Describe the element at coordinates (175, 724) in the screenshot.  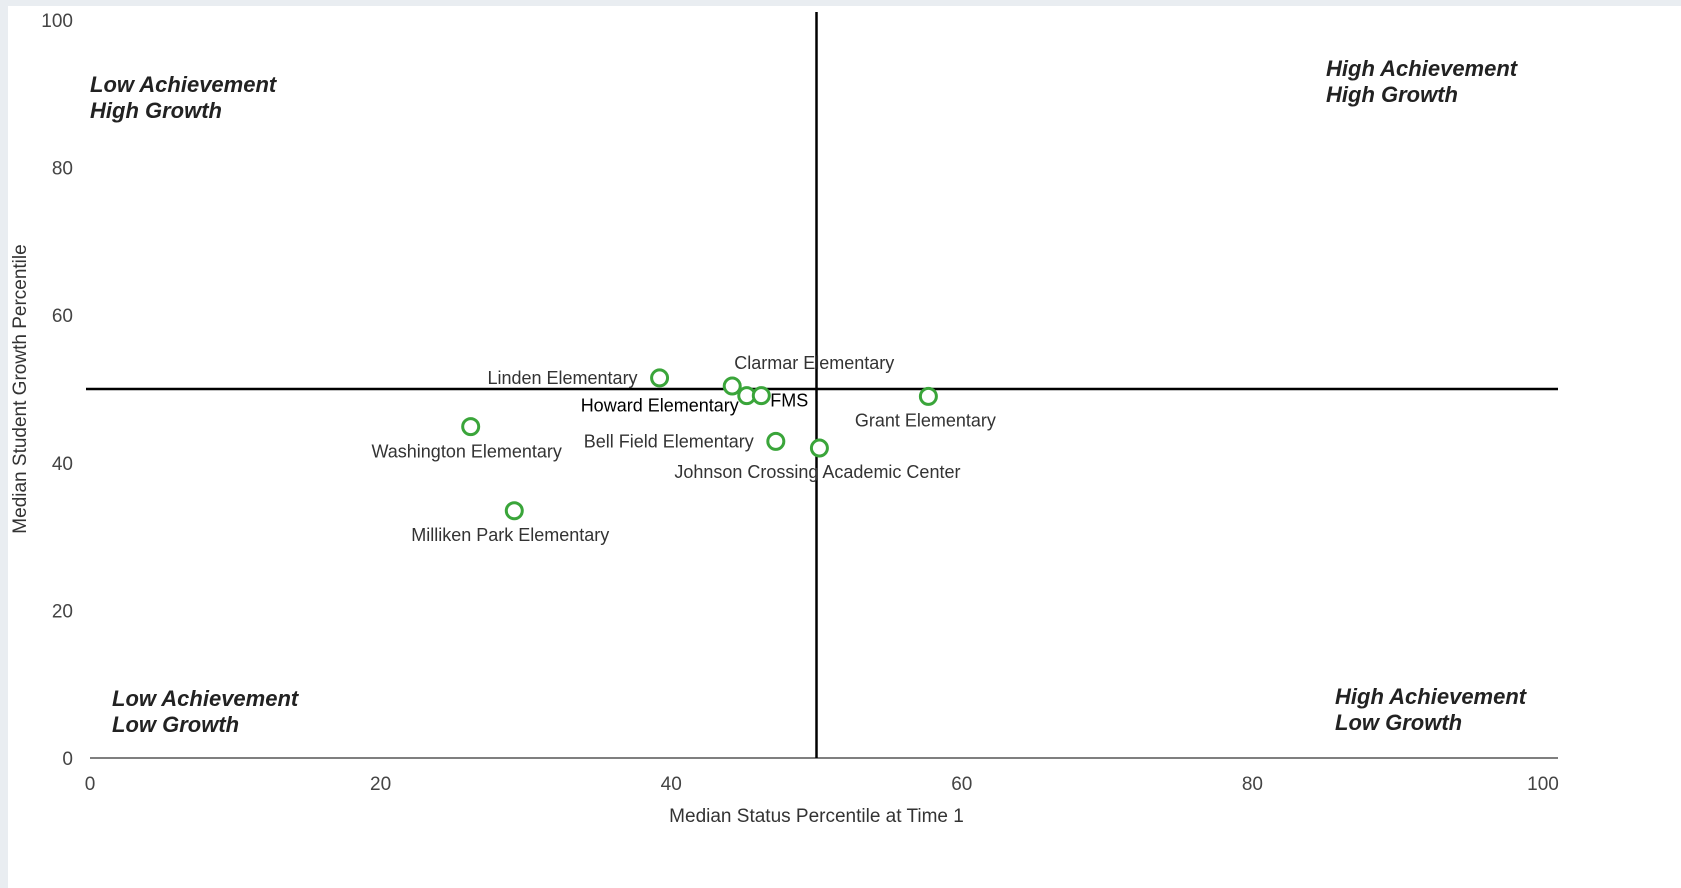
I see `quadrant-label-bottom-left: Low Growth` at that location.